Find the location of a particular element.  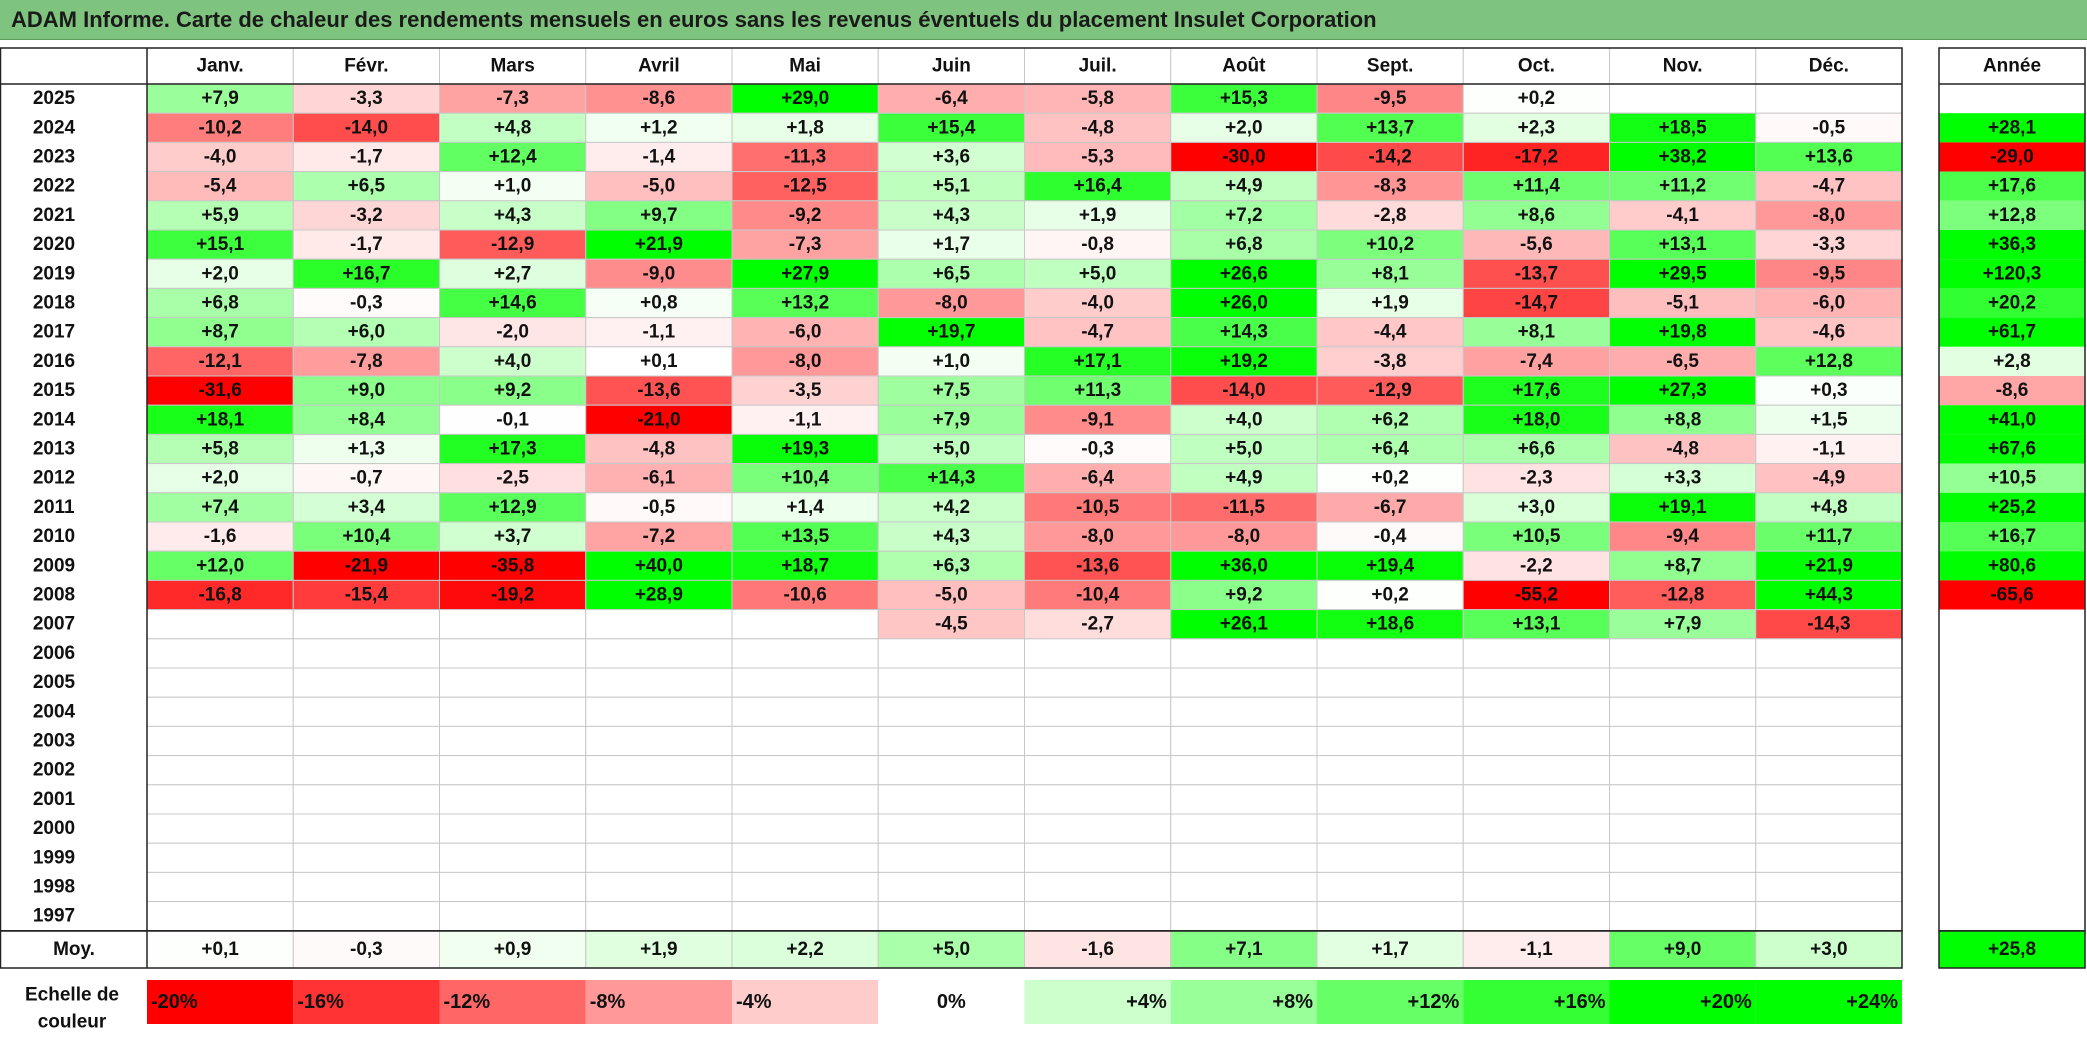

year-label-2016: 2016 is located at coordinates (54, 361).